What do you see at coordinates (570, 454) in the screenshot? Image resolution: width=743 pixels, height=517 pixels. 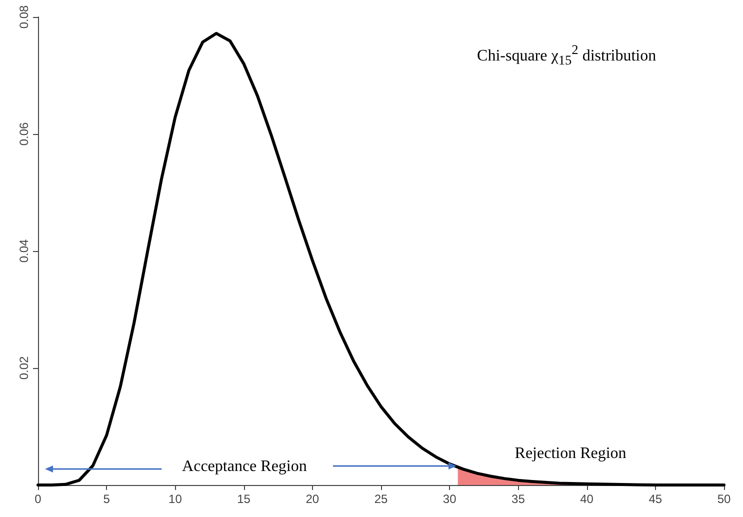 I see `annotation: Rejection Region` at bounding box center [570, 454].